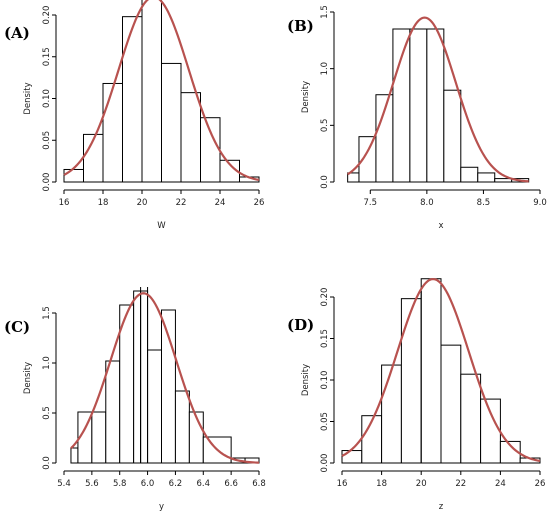 The image size is (550, 518). Describe the element at coordinates (148, 484) in the screenshot. I see `x-tick-label: 6.0` at that location.